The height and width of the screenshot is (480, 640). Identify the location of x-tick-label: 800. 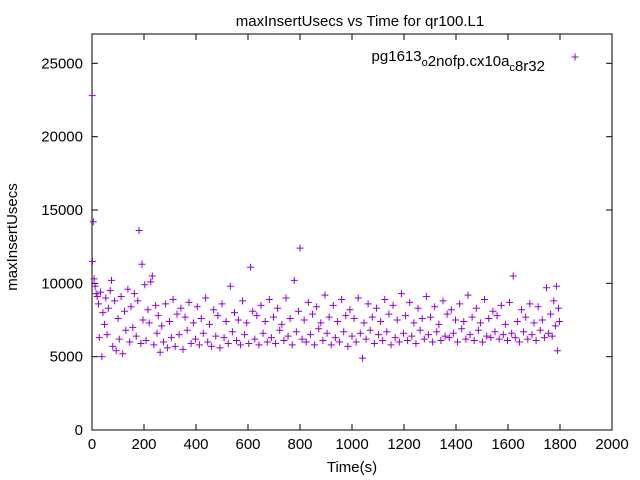
(299, 444).